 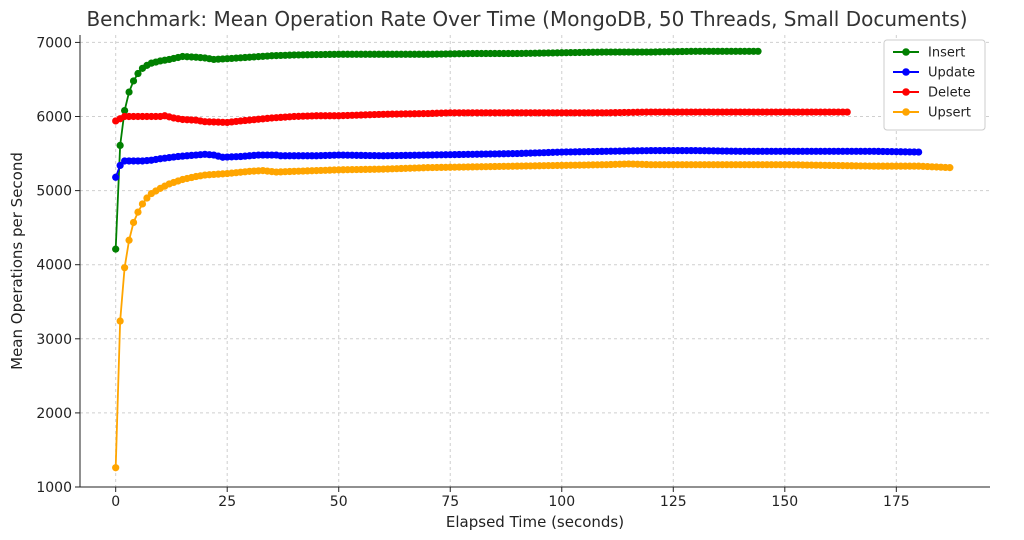 What do you see at coordinates (115, 502) in the screenshot?
I see `x-tick-label: 0` at bounding box center [115, 502].